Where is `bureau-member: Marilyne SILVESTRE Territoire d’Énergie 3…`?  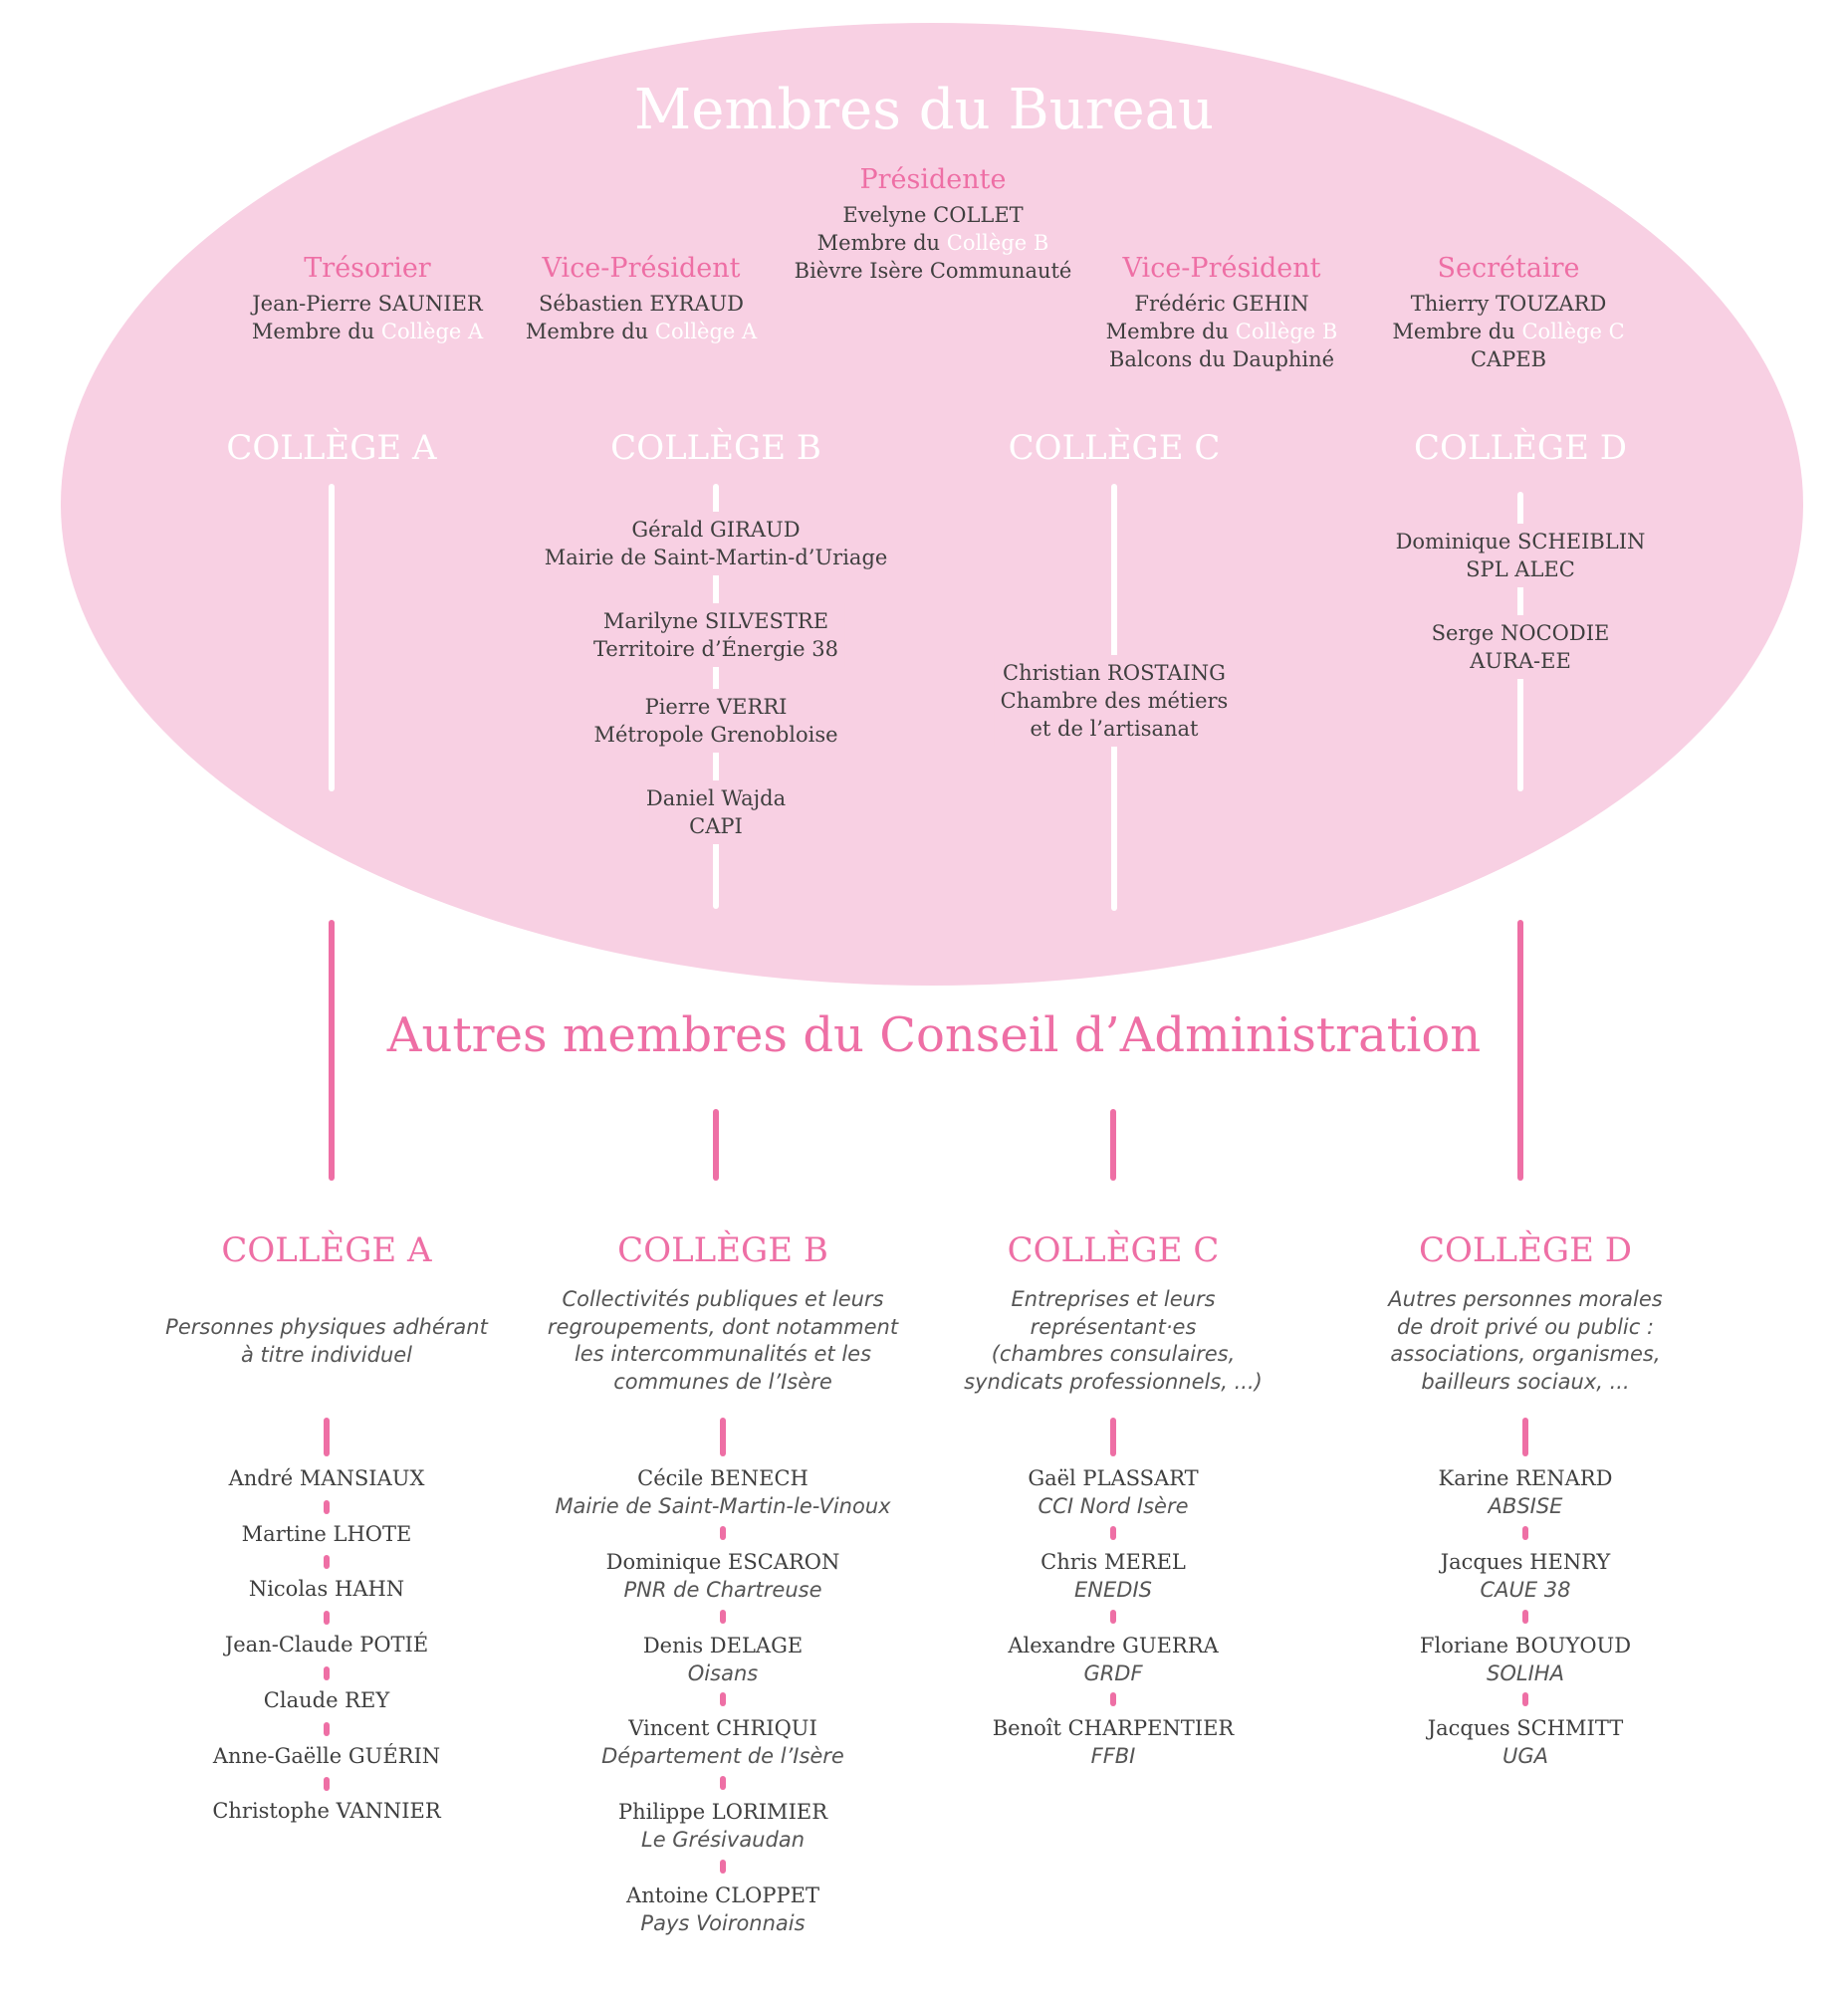
bureau-member: Marilyne SILVESTRE Territoire d’Énergie 3… is located at coordinates (715, 635).